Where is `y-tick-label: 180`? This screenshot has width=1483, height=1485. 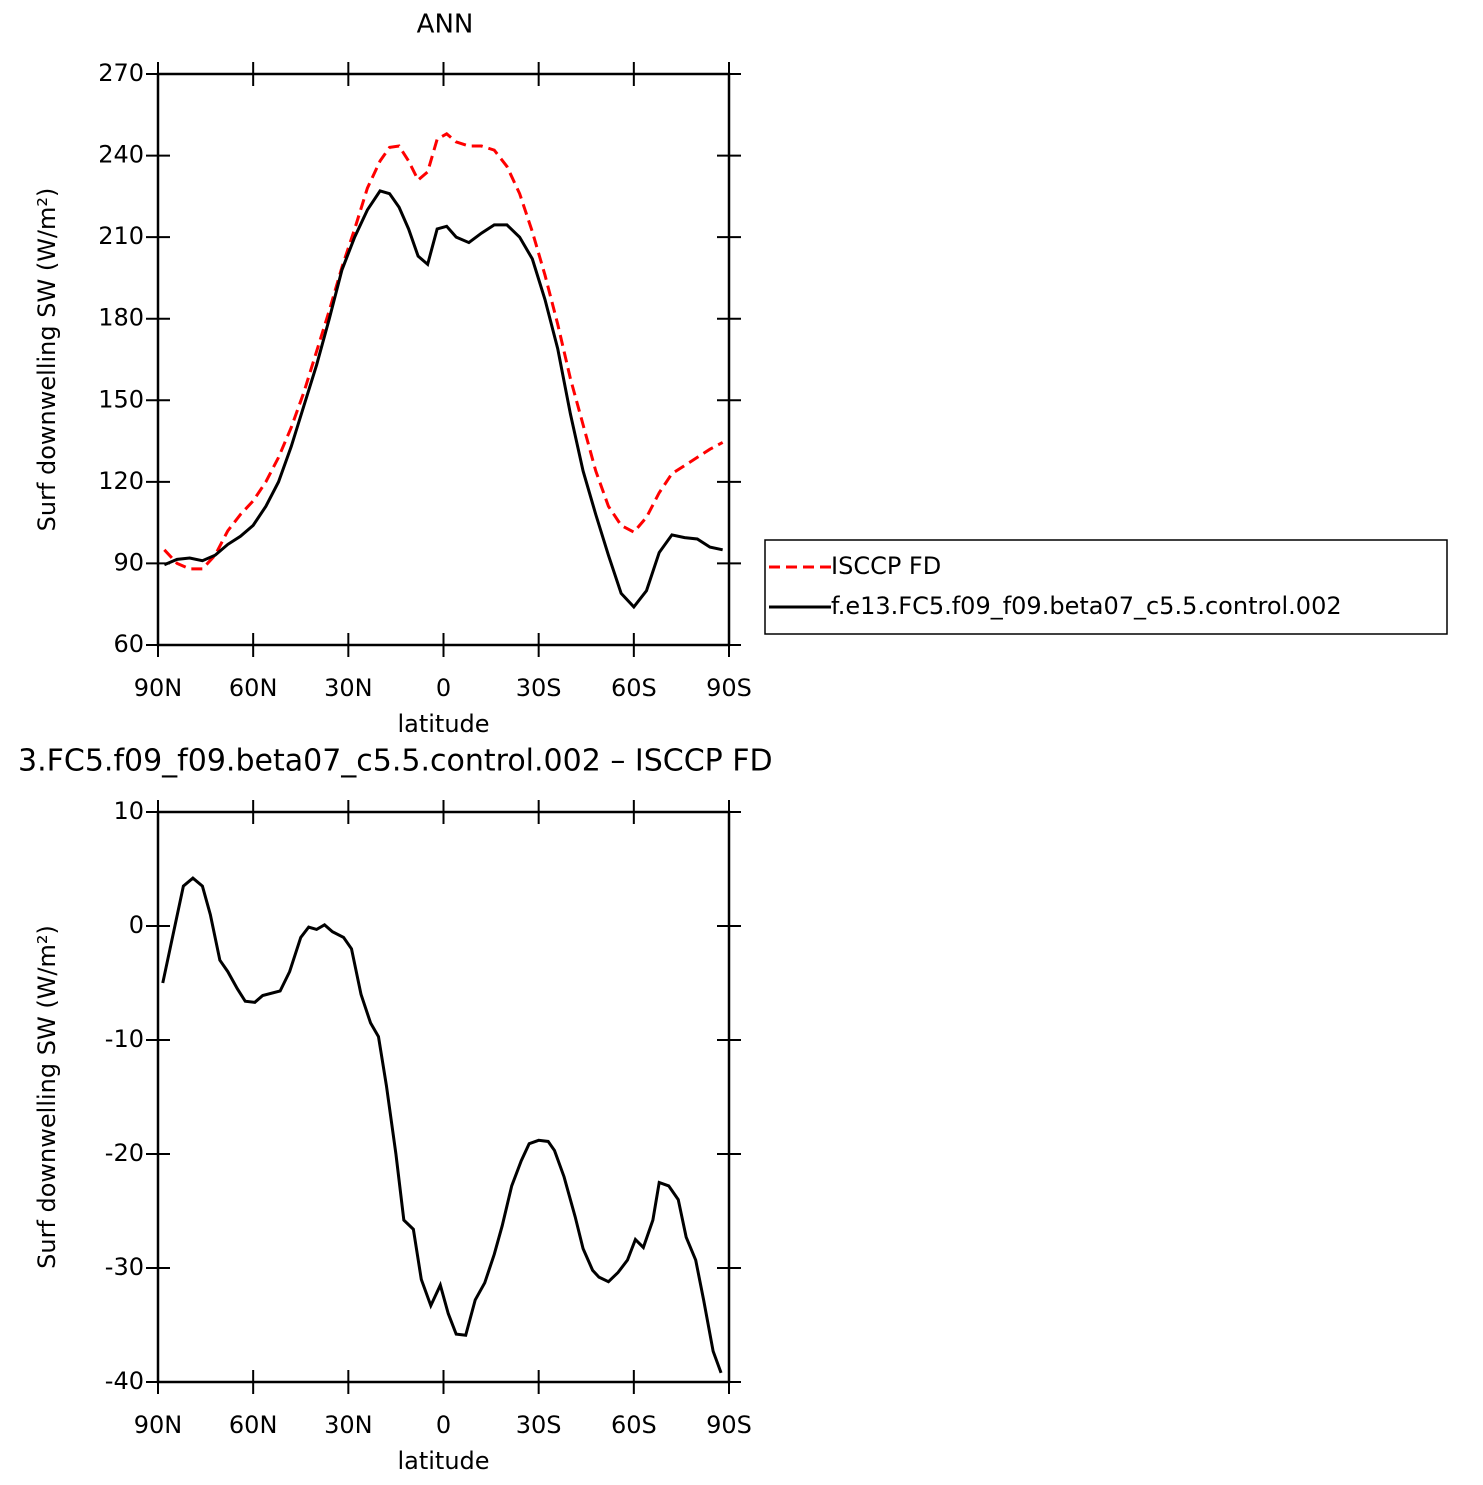
y-tick-label: 180 is located at coordinates (121, 318).